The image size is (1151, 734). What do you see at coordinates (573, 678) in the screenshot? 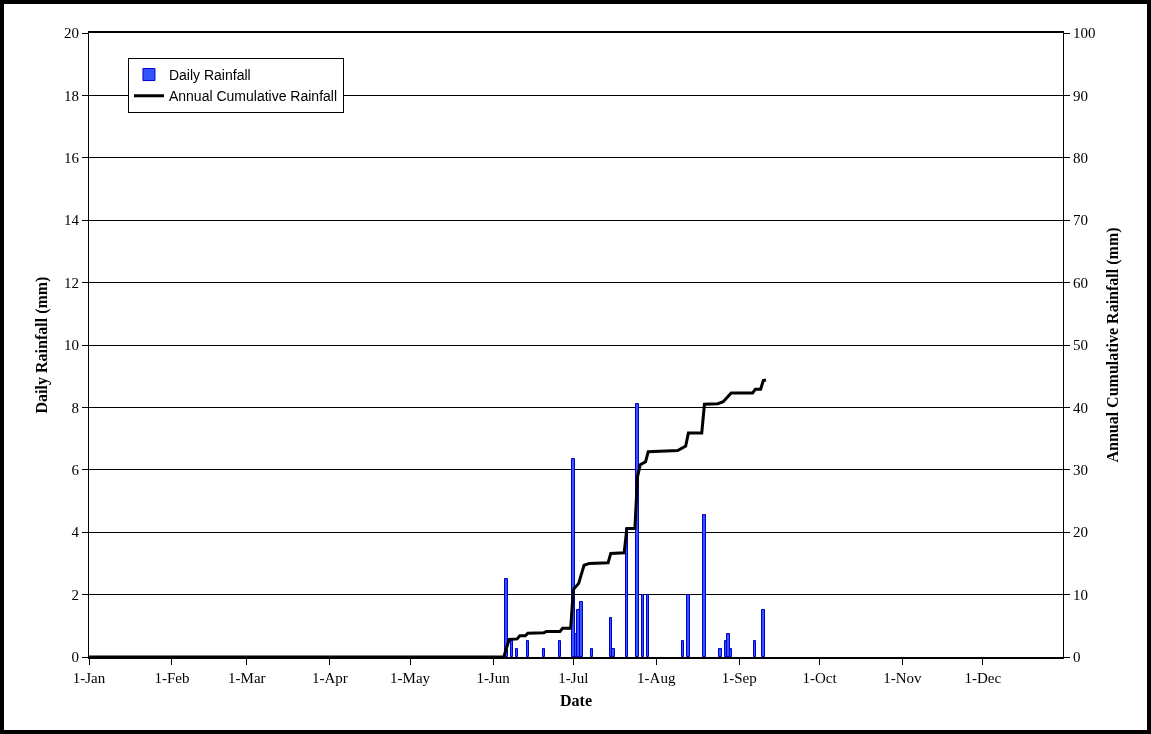
I see `x-tick-label: 1-Jul` at bounding box center [573, 678].